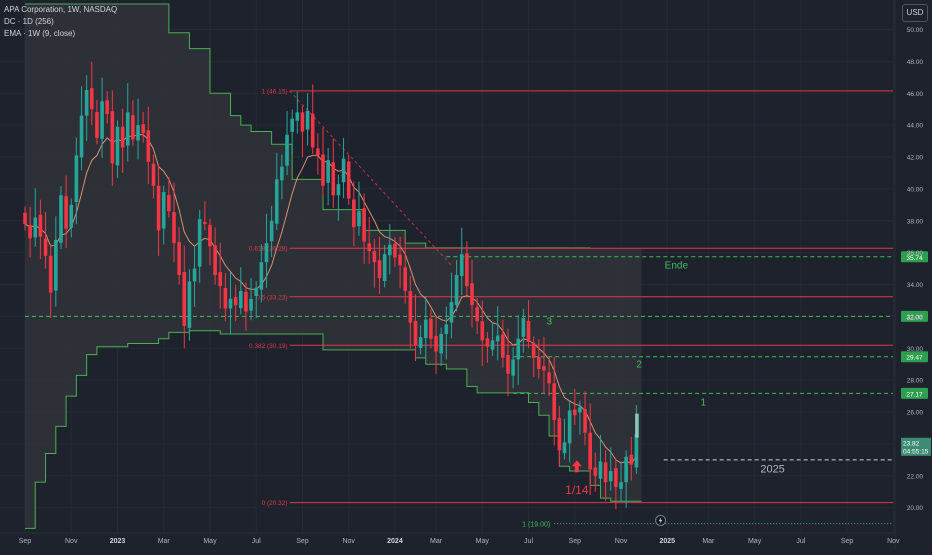 The height and width of the screenshot is (555, 932). Describe the element at coordinates (40, 33) in the screenshot. I see `indicator-ema-label: EMA · 1W (9, close)` at that location.